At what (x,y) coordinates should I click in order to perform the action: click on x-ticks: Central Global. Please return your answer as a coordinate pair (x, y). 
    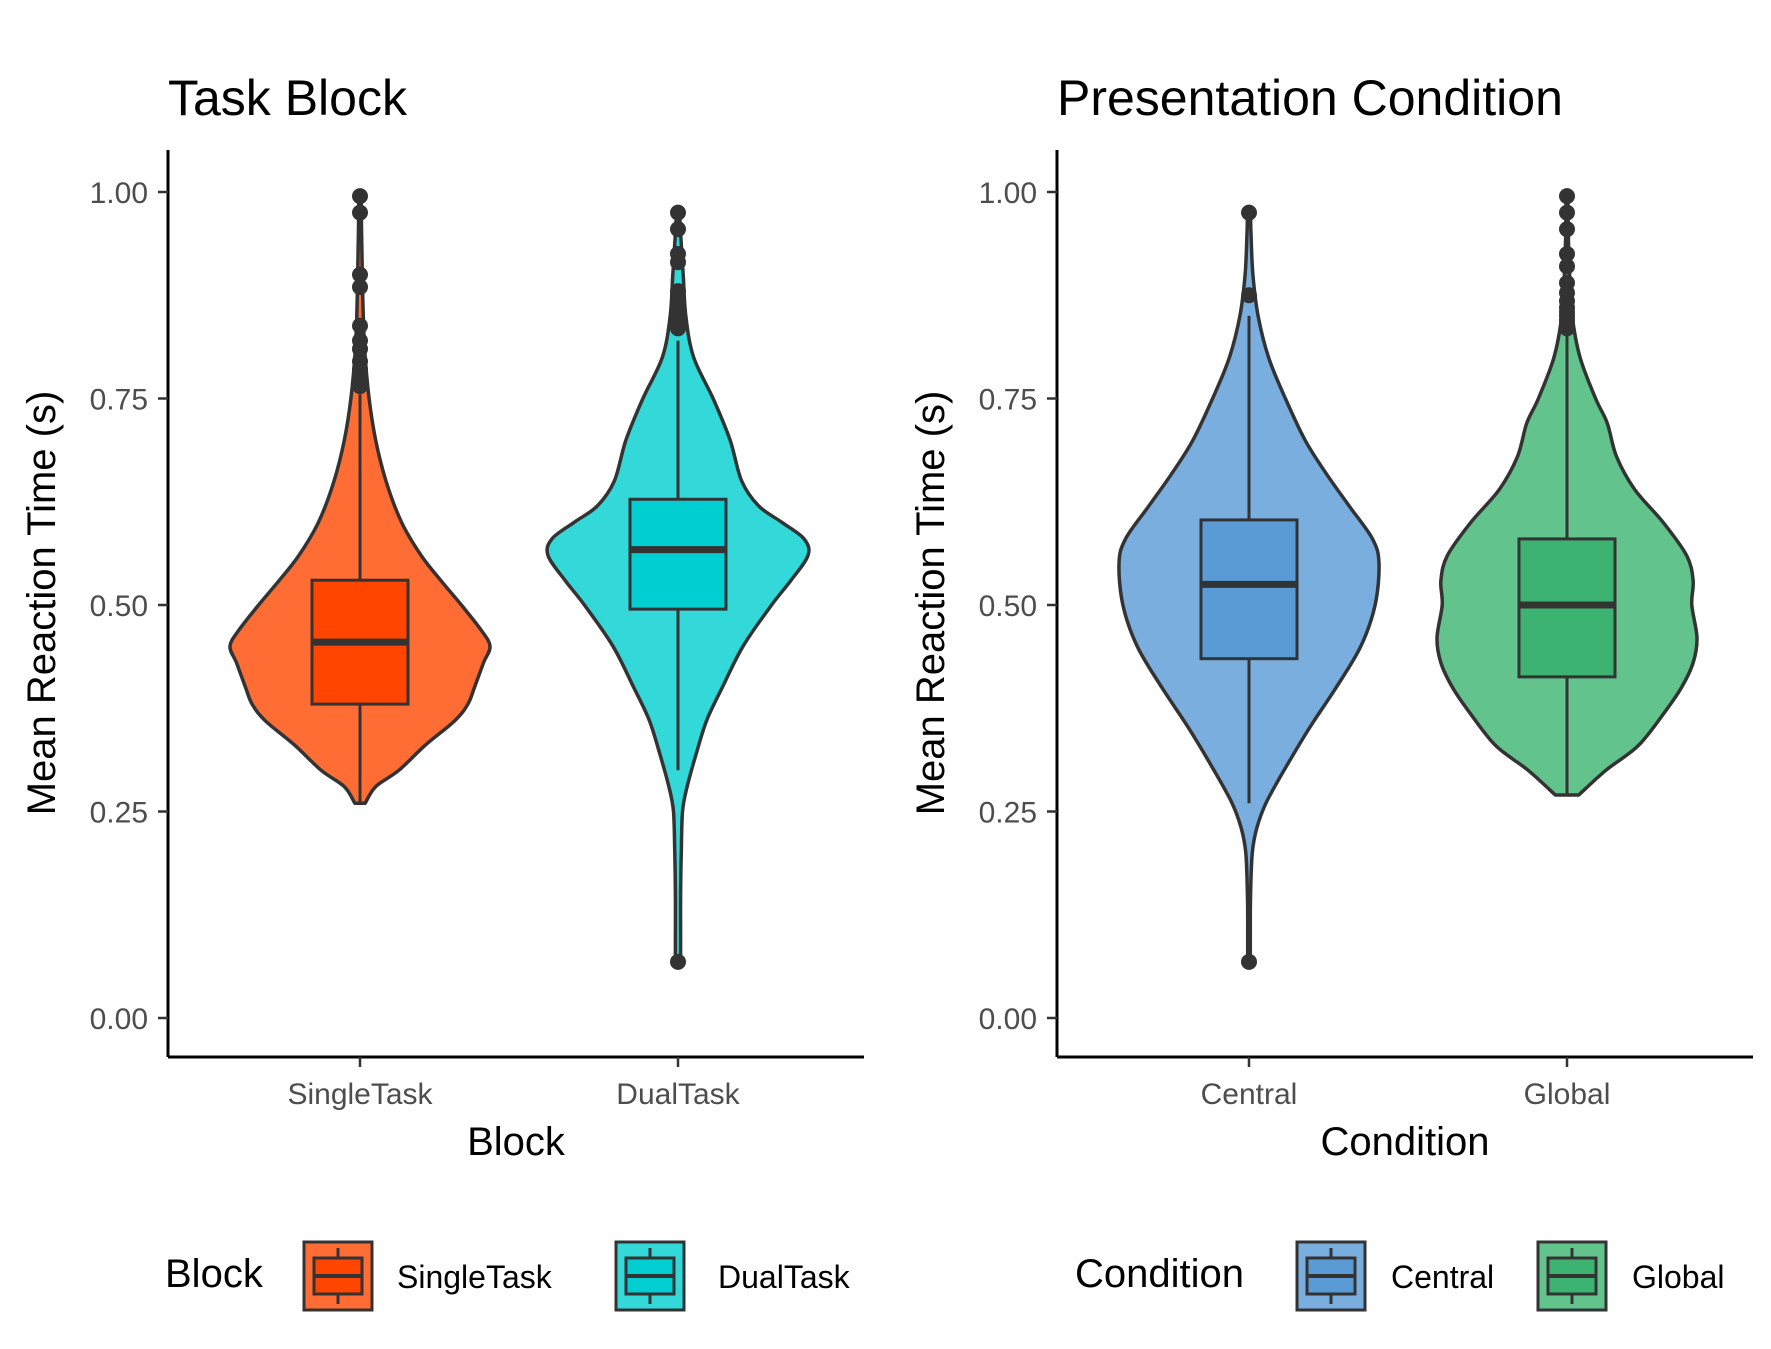
    Looking at the image, I should click on (1406, 1084).